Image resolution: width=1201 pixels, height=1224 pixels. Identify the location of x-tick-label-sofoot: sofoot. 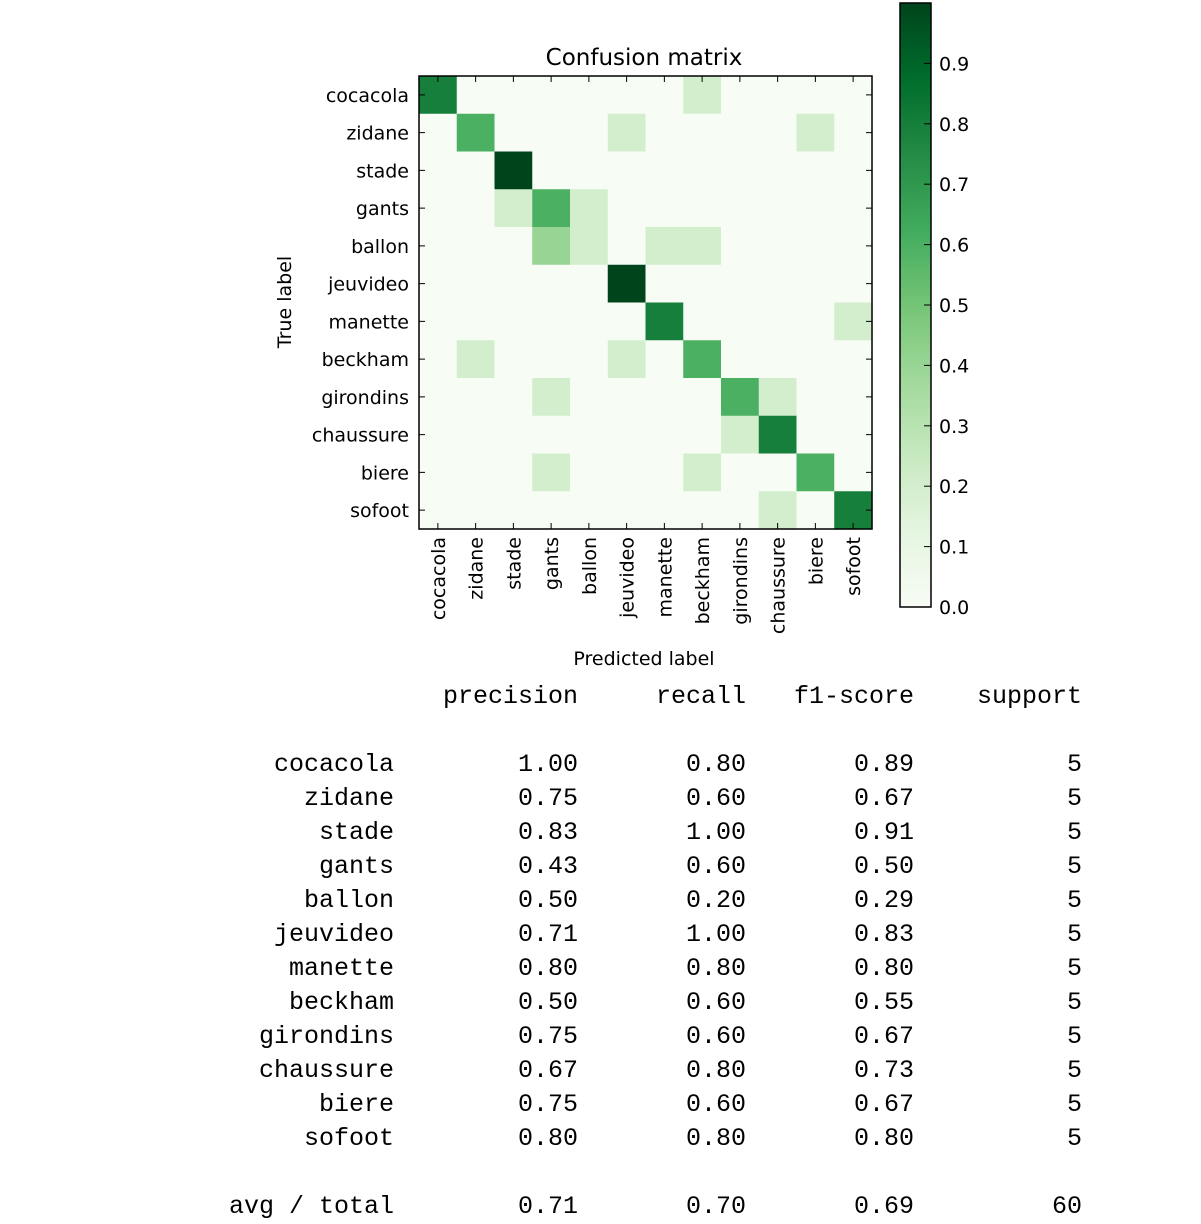
(854, 566).